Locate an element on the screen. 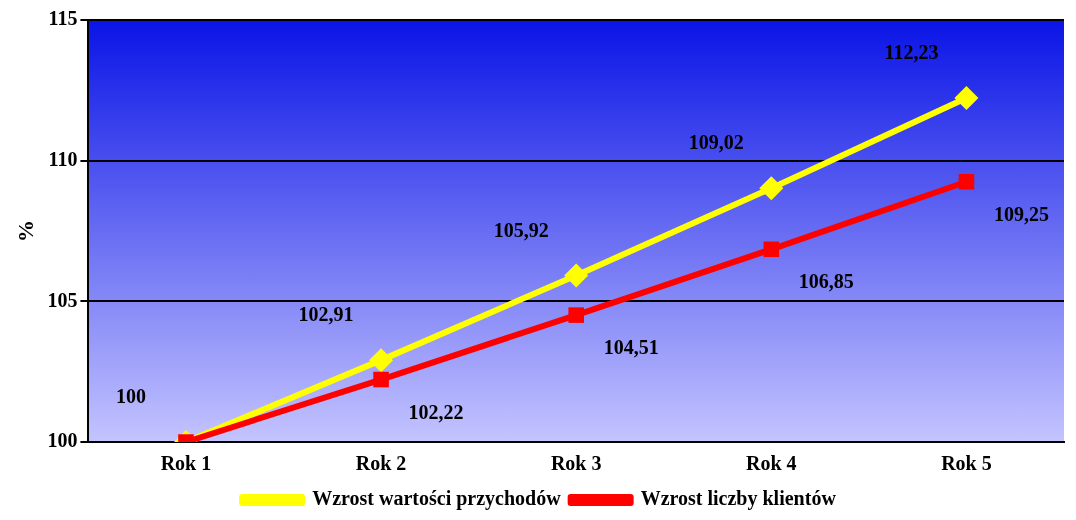 The image size is (1076, 520). data-label: 109,02 is located at coordinates (716, 142).